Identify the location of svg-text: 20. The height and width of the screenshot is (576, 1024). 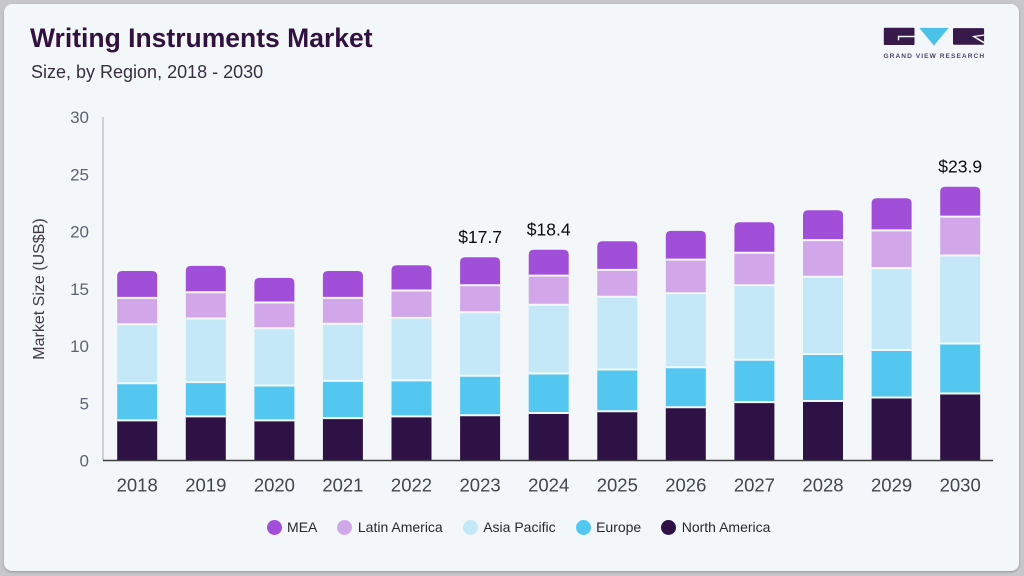
(79, 232).